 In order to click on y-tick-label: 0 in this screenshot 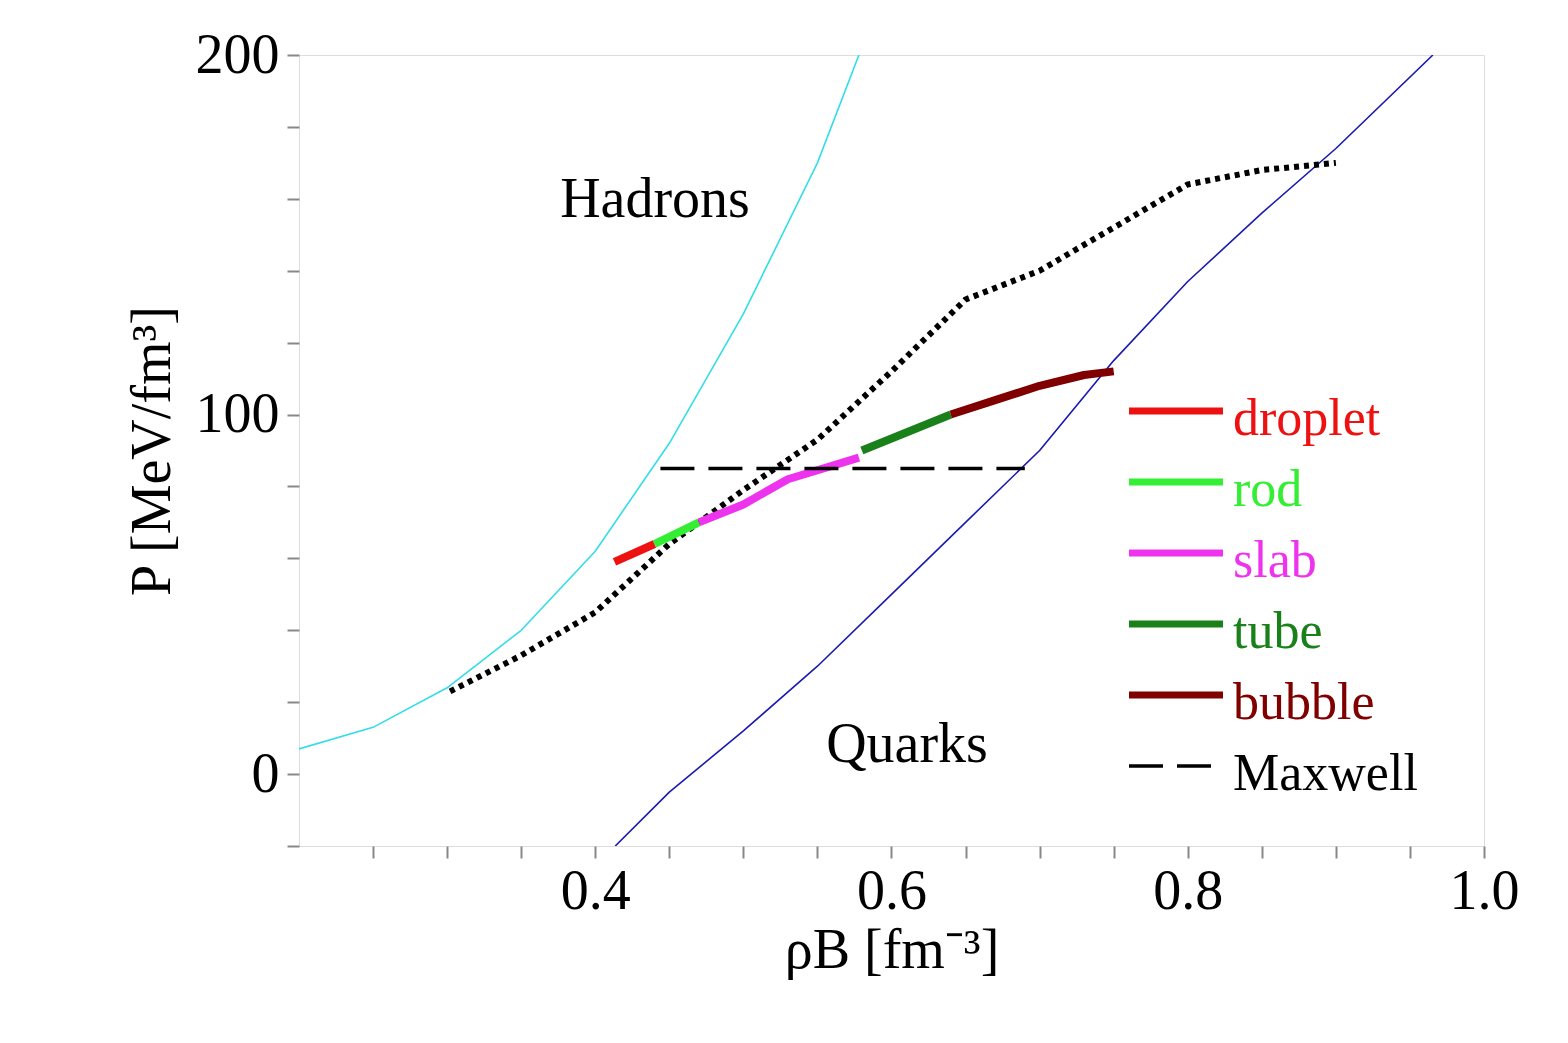, I will do `click(265, 772)`.